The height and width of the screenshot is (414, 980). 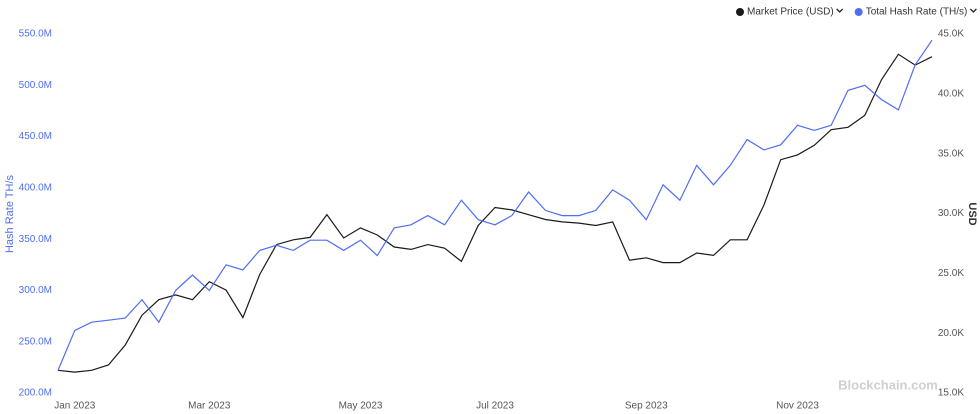 What do you see at coordinates (951, 34) in the screenshot?
I see `y2-tick-label: 45.0K` at bounding box center [951, 34].